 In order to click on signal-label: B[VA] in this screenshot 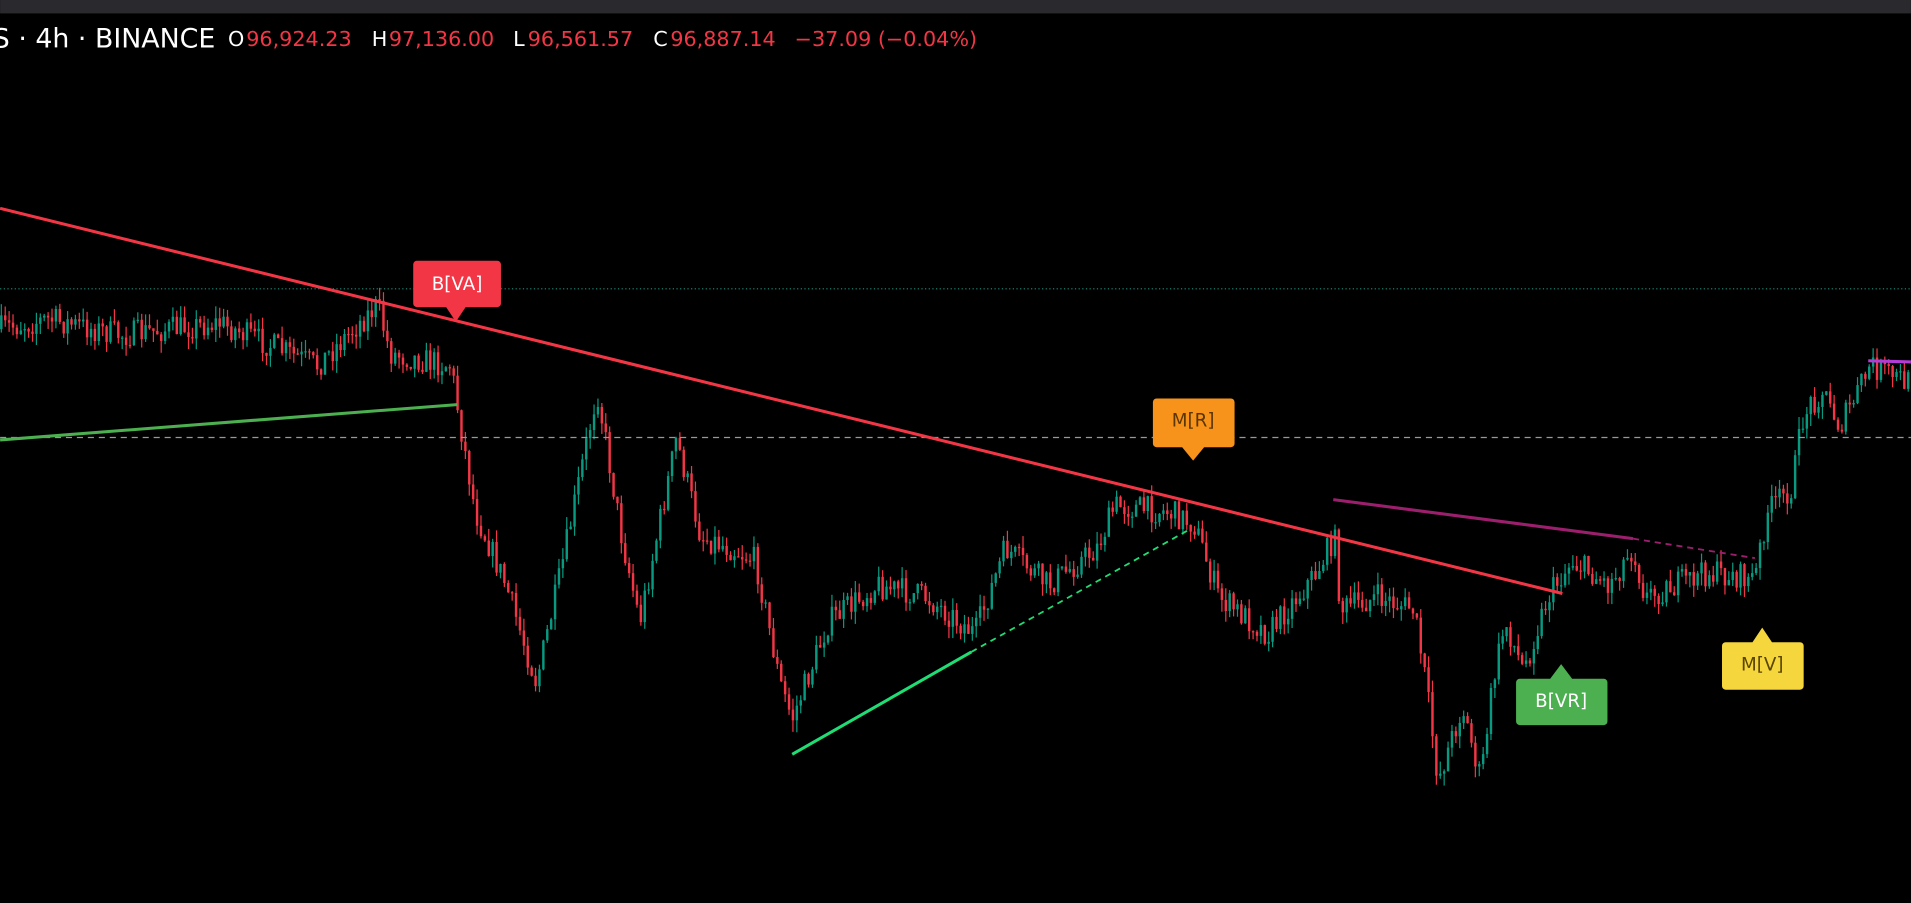, I will do `click(457, 284)`.